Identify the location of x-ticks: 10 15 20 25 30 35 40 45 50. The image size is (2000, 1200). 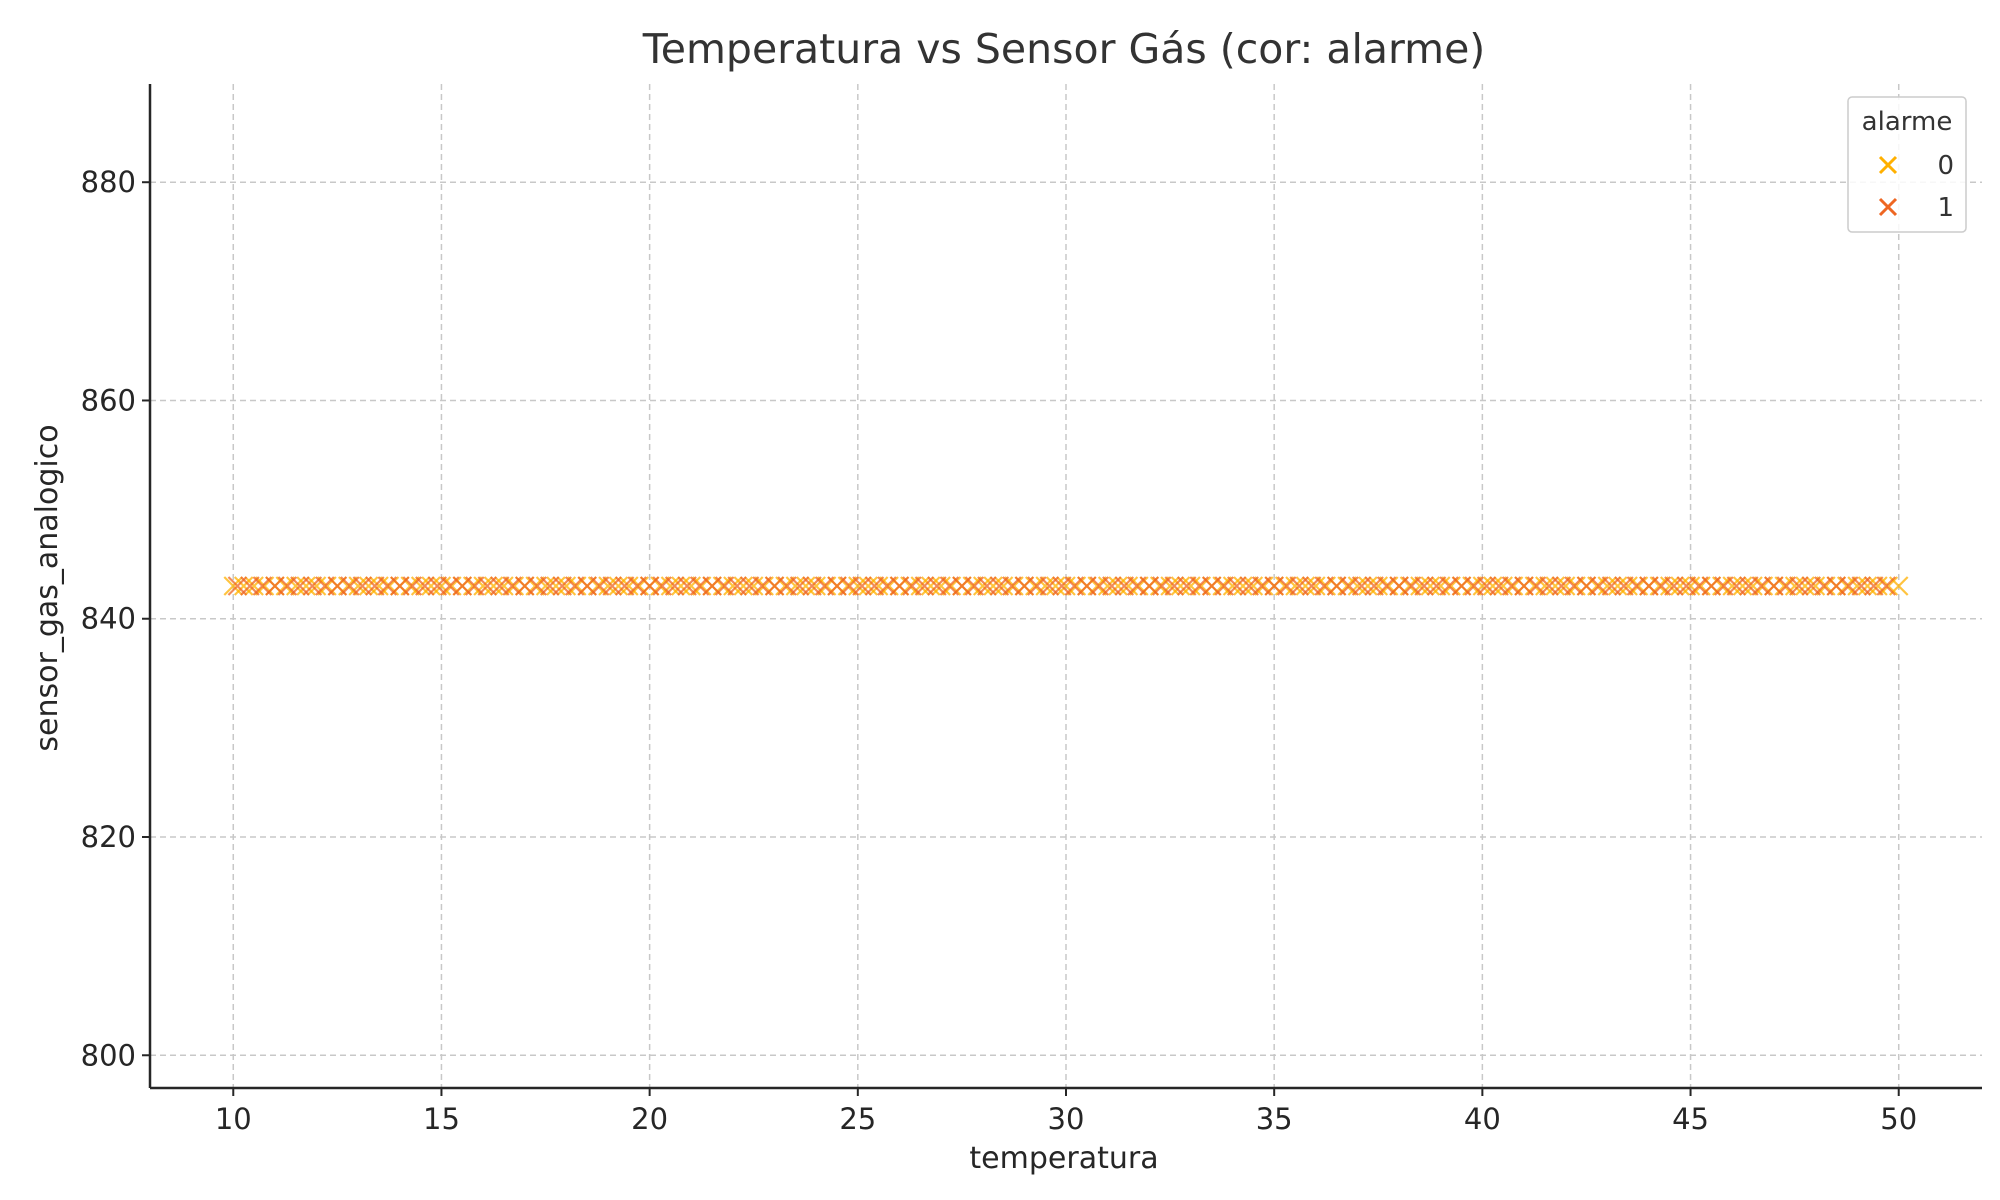
(1066, 1112).